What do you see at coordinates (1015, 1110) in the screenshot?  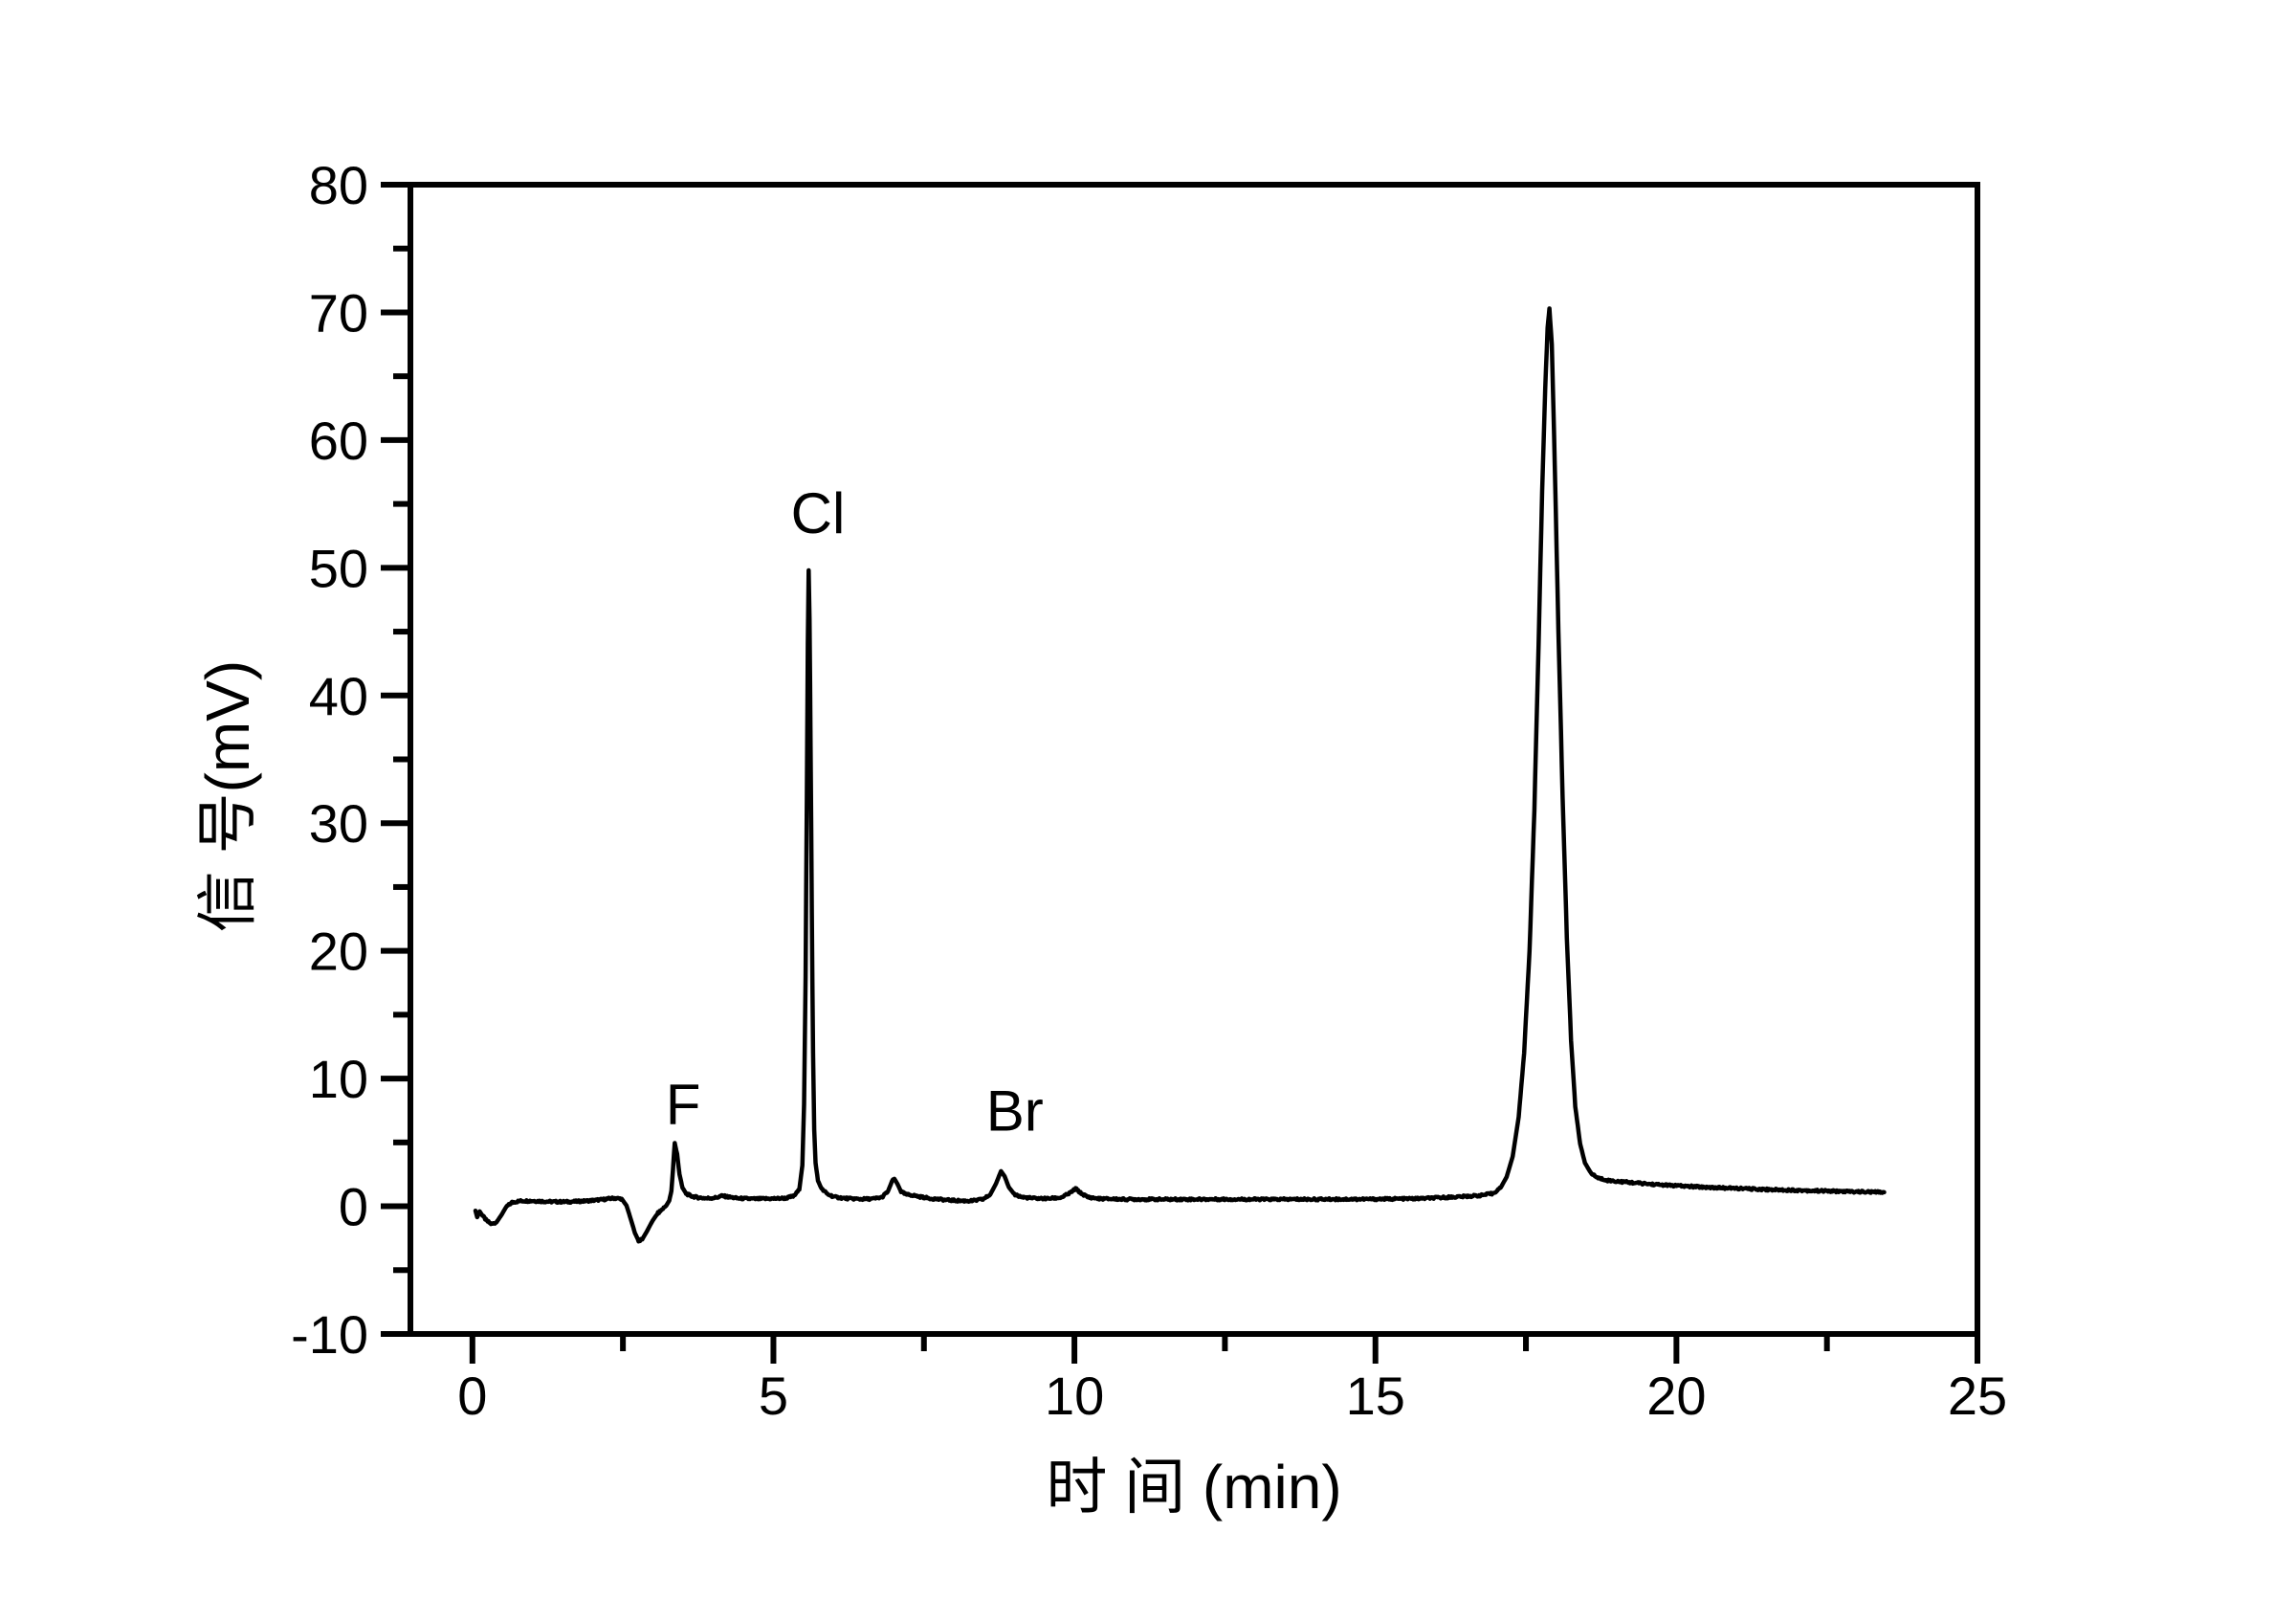 I see `peak-label-br: Br` at bounding box center [1015, 1110].